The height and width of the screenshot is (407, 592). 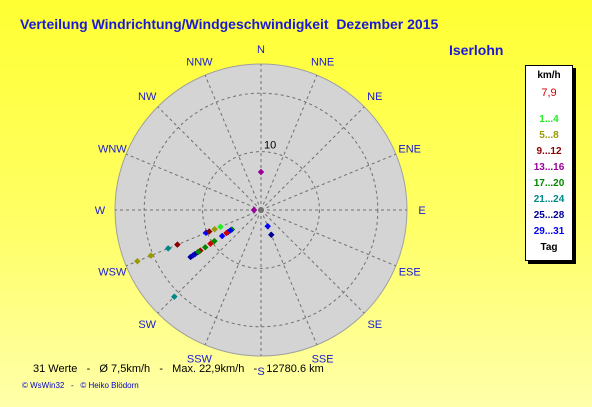 I want to click on legend-range-2: 5...8, so click(x=549, y=135).